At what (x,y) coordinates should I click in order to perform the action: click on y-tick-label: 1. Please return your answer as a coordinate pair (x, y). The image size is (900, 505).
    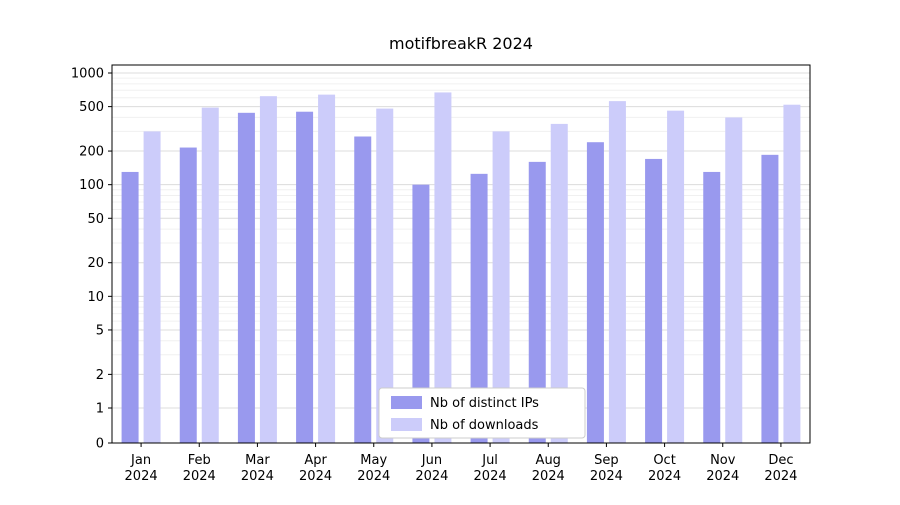
    Looking at the image, I should click on (100, 409).